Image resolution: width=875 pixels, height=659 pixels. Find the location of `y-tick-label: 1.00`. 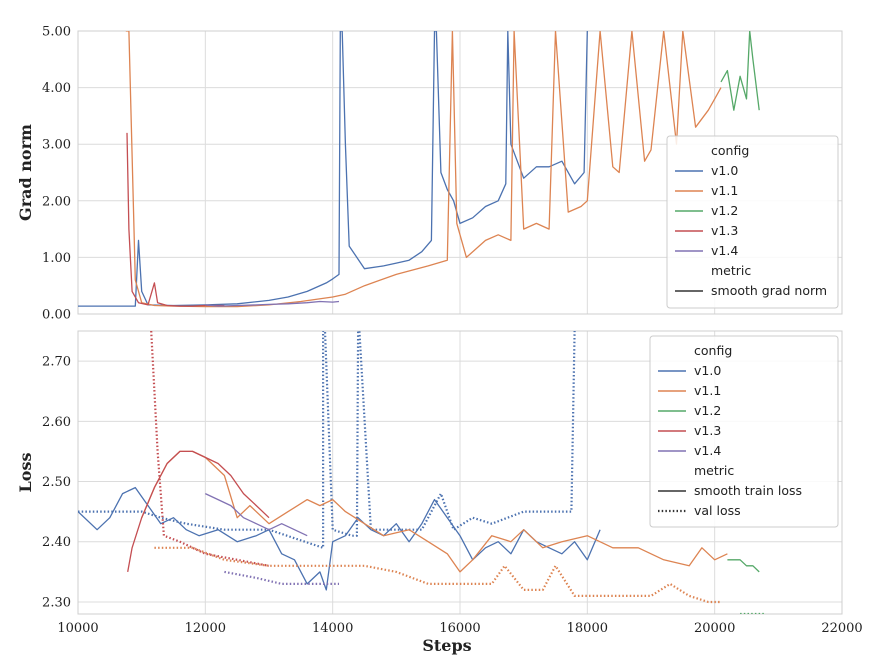

y-tick-label: 1.00 is located at coordinates (56, 258).